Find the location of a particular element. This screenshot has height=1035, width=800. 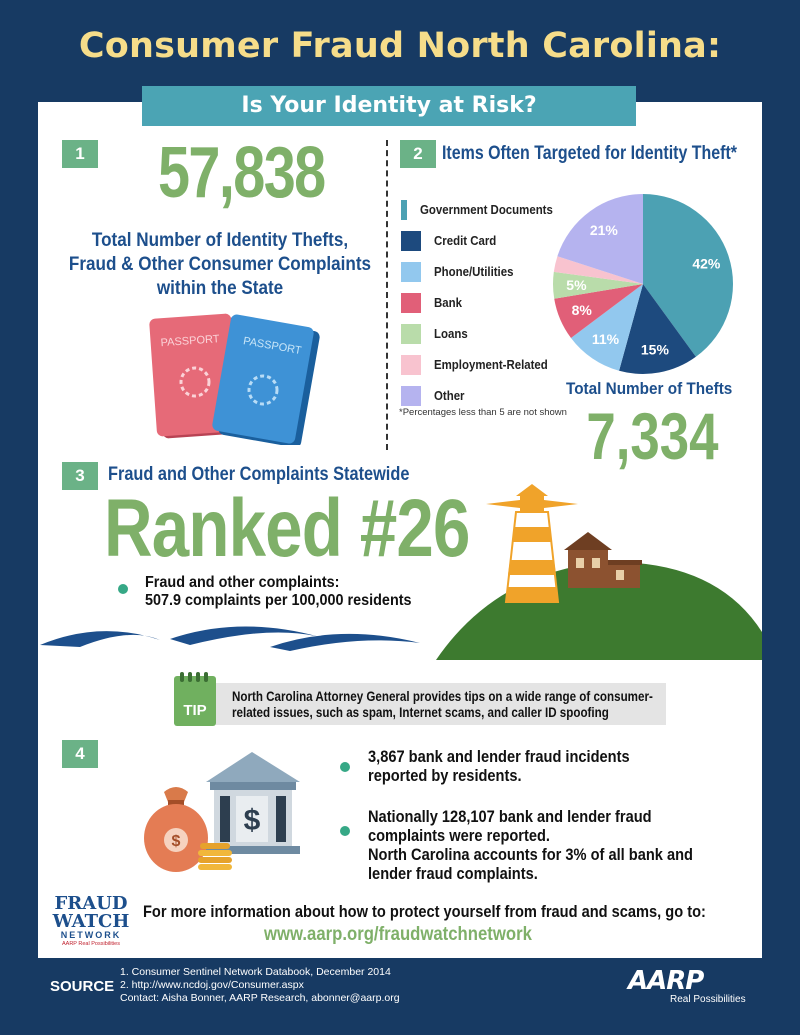

rate-line-2: 507.9 complaints per 100,000 residents is located at coordinates (278, 600).